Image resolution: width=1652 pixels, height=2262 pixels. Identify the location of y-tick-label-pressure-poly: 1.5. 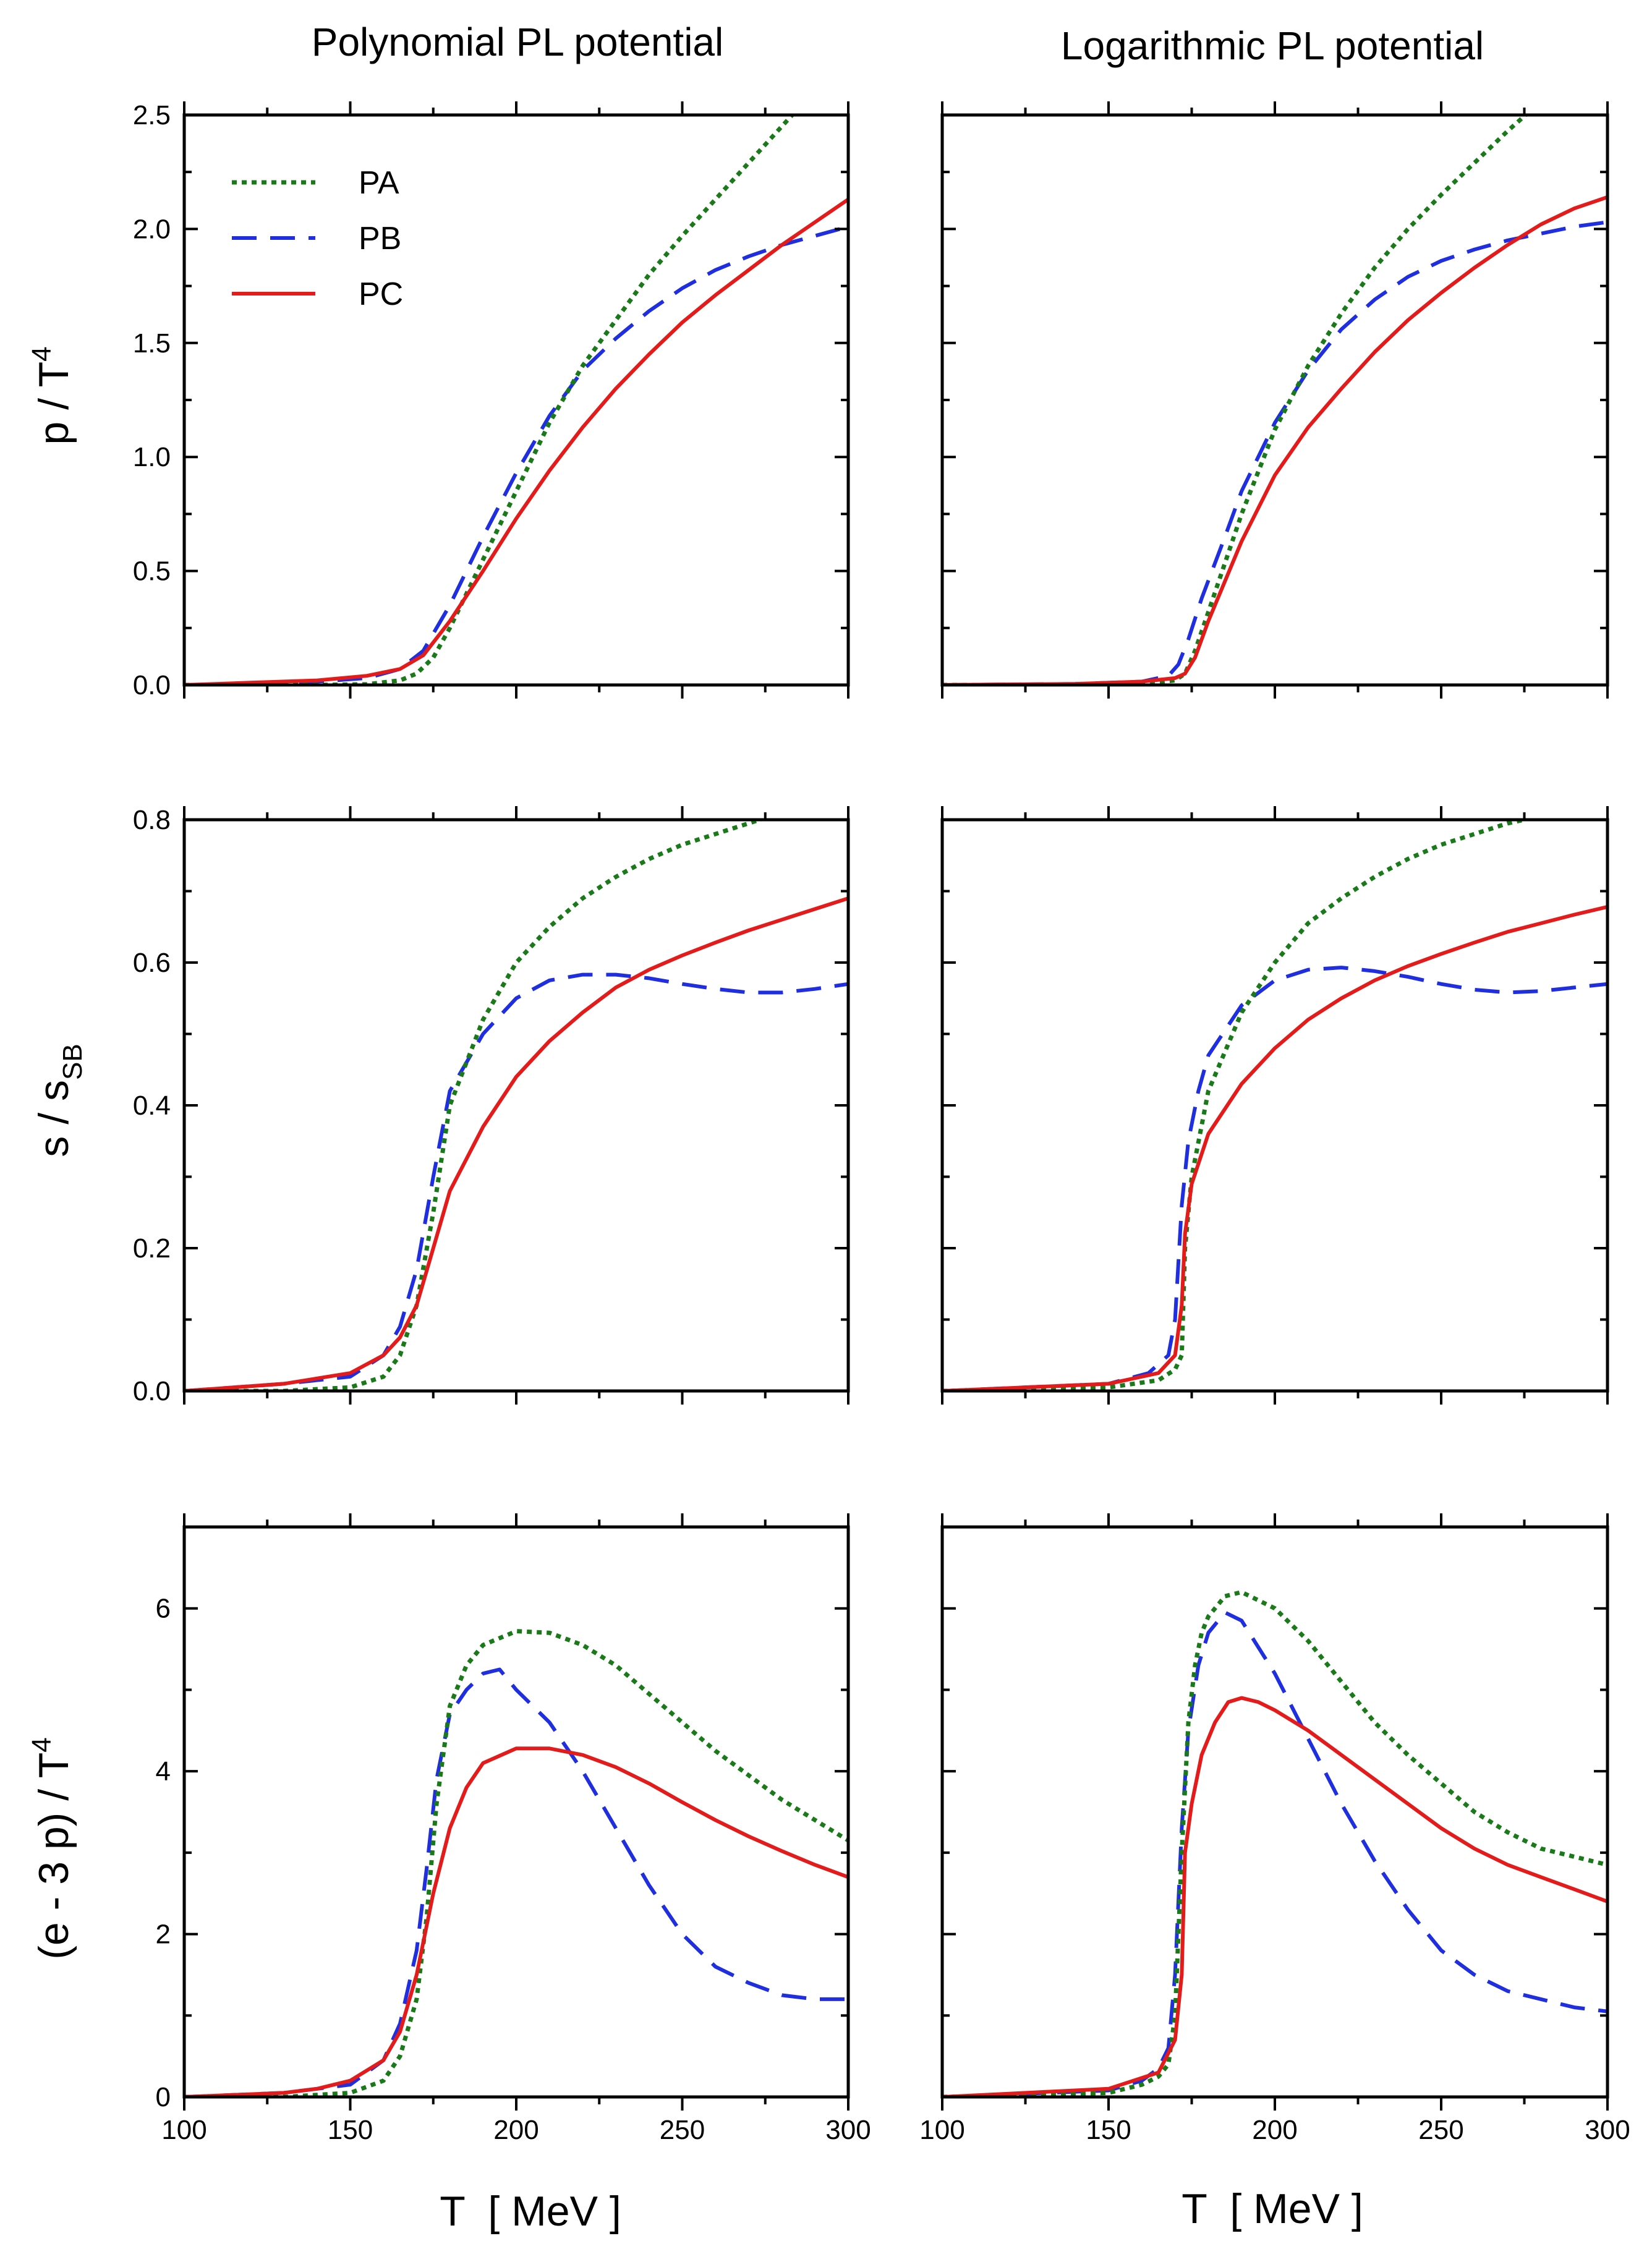
(152, 343).